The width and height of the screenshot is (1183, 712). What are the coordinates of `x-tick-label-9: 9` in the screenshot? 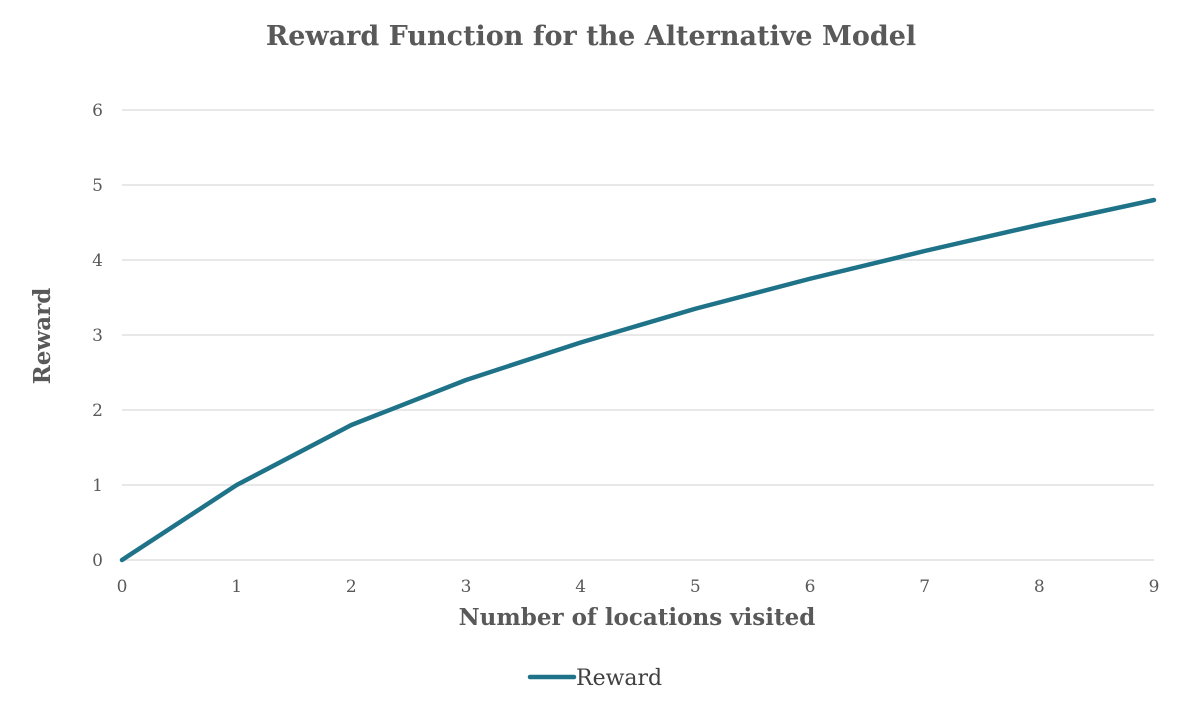 It's located at (1154, 587).